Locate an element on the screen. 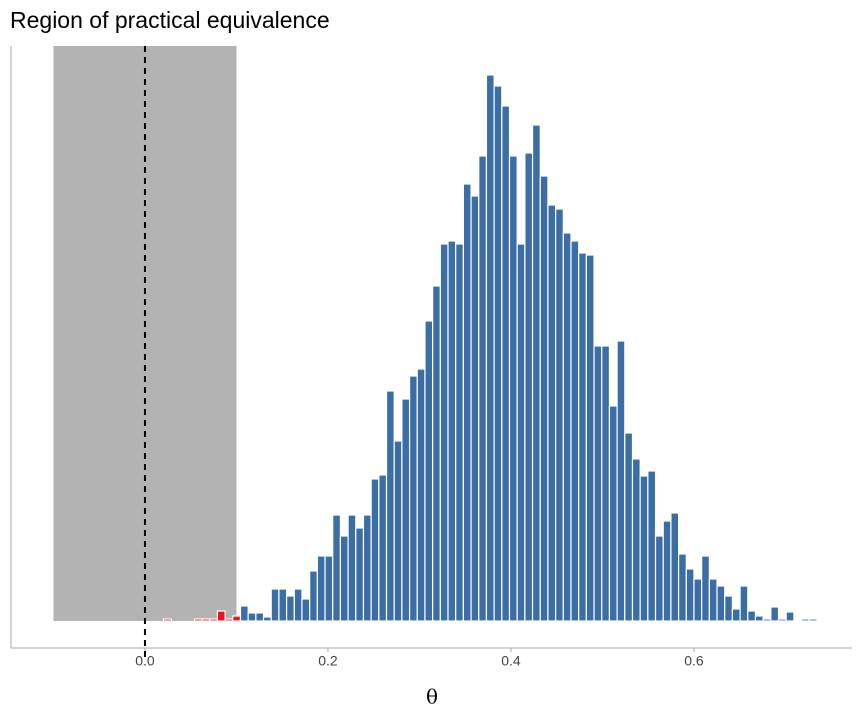 The image size is (864, 720). chart-title: Region of practical equivalence is located at coordinates (170, 20).